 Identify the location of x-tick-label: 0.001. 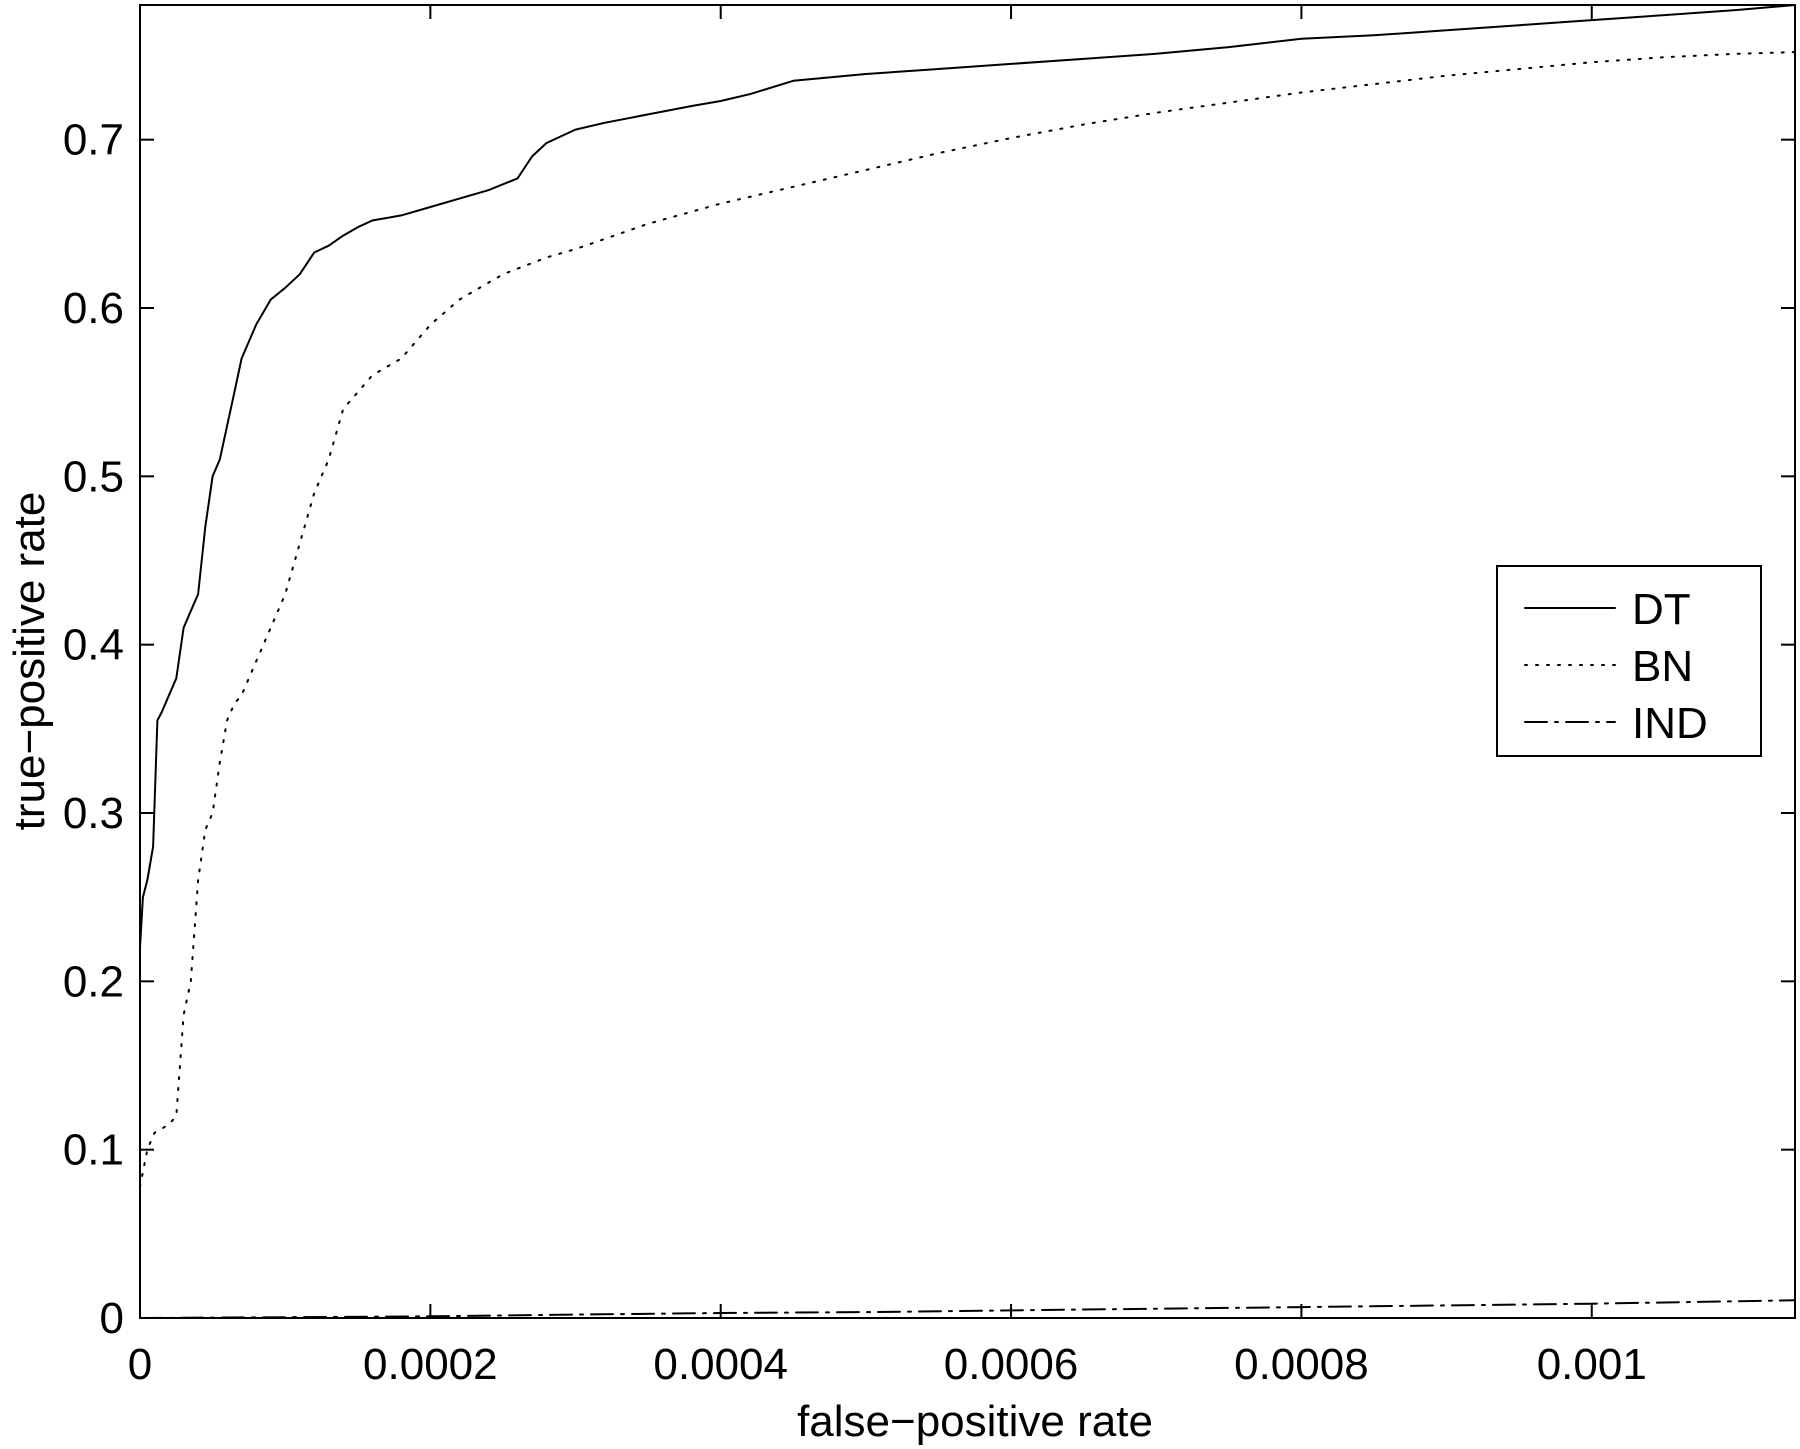
(1592, 1364).